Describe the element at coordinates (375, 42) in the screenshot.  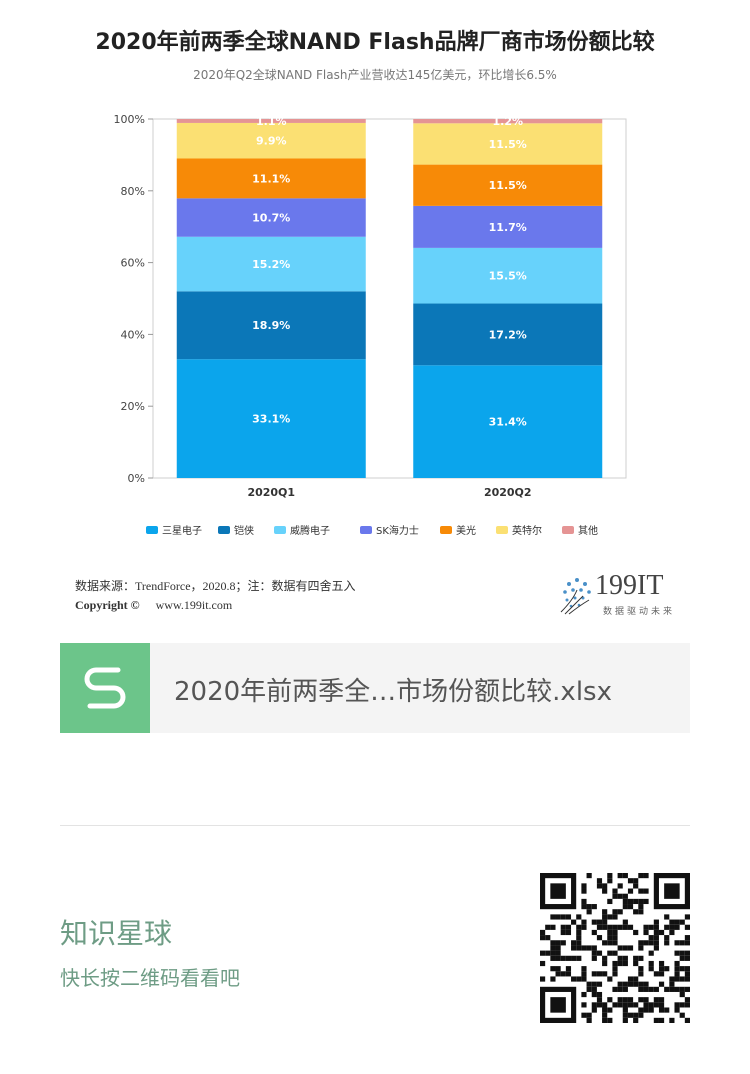
I see `chart-title: 2020年前两季全球NAND Flash品牌厂商市场份额比较` at that location.